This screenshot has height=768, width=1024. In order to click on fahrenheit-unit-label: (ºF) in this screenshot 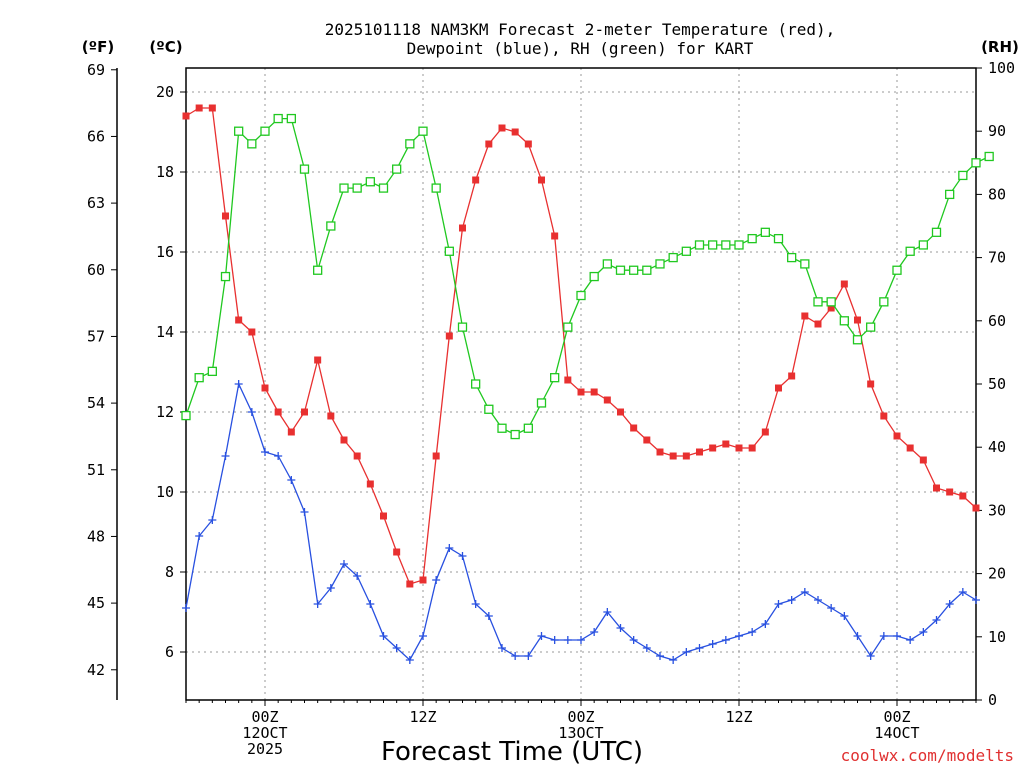, I will do `click(98, 47)`.